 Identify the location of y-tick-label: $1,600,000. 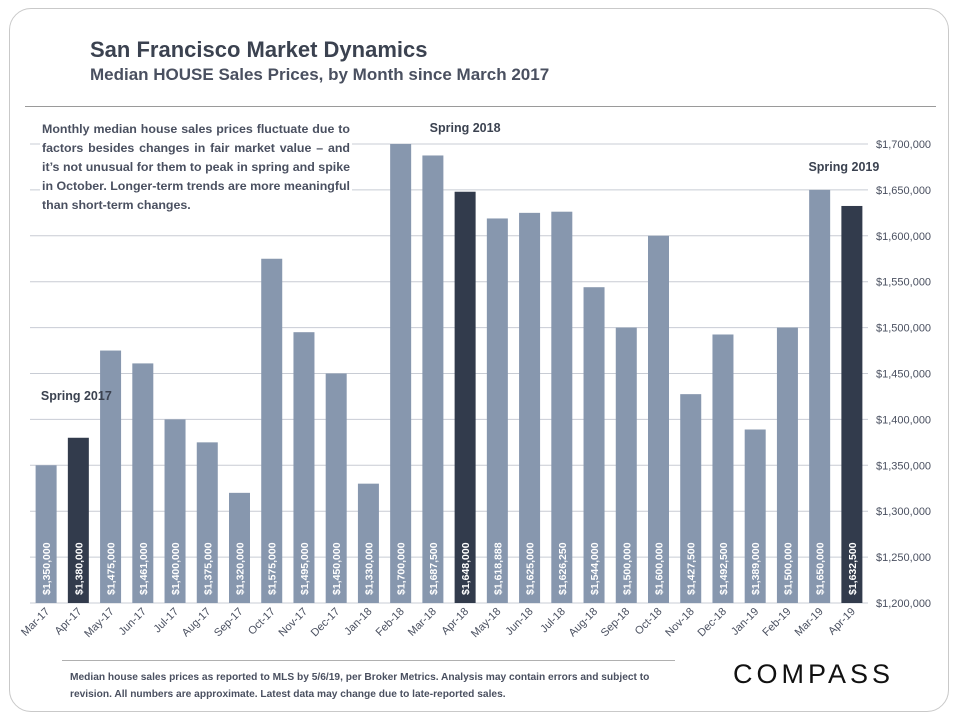
(903, 237).